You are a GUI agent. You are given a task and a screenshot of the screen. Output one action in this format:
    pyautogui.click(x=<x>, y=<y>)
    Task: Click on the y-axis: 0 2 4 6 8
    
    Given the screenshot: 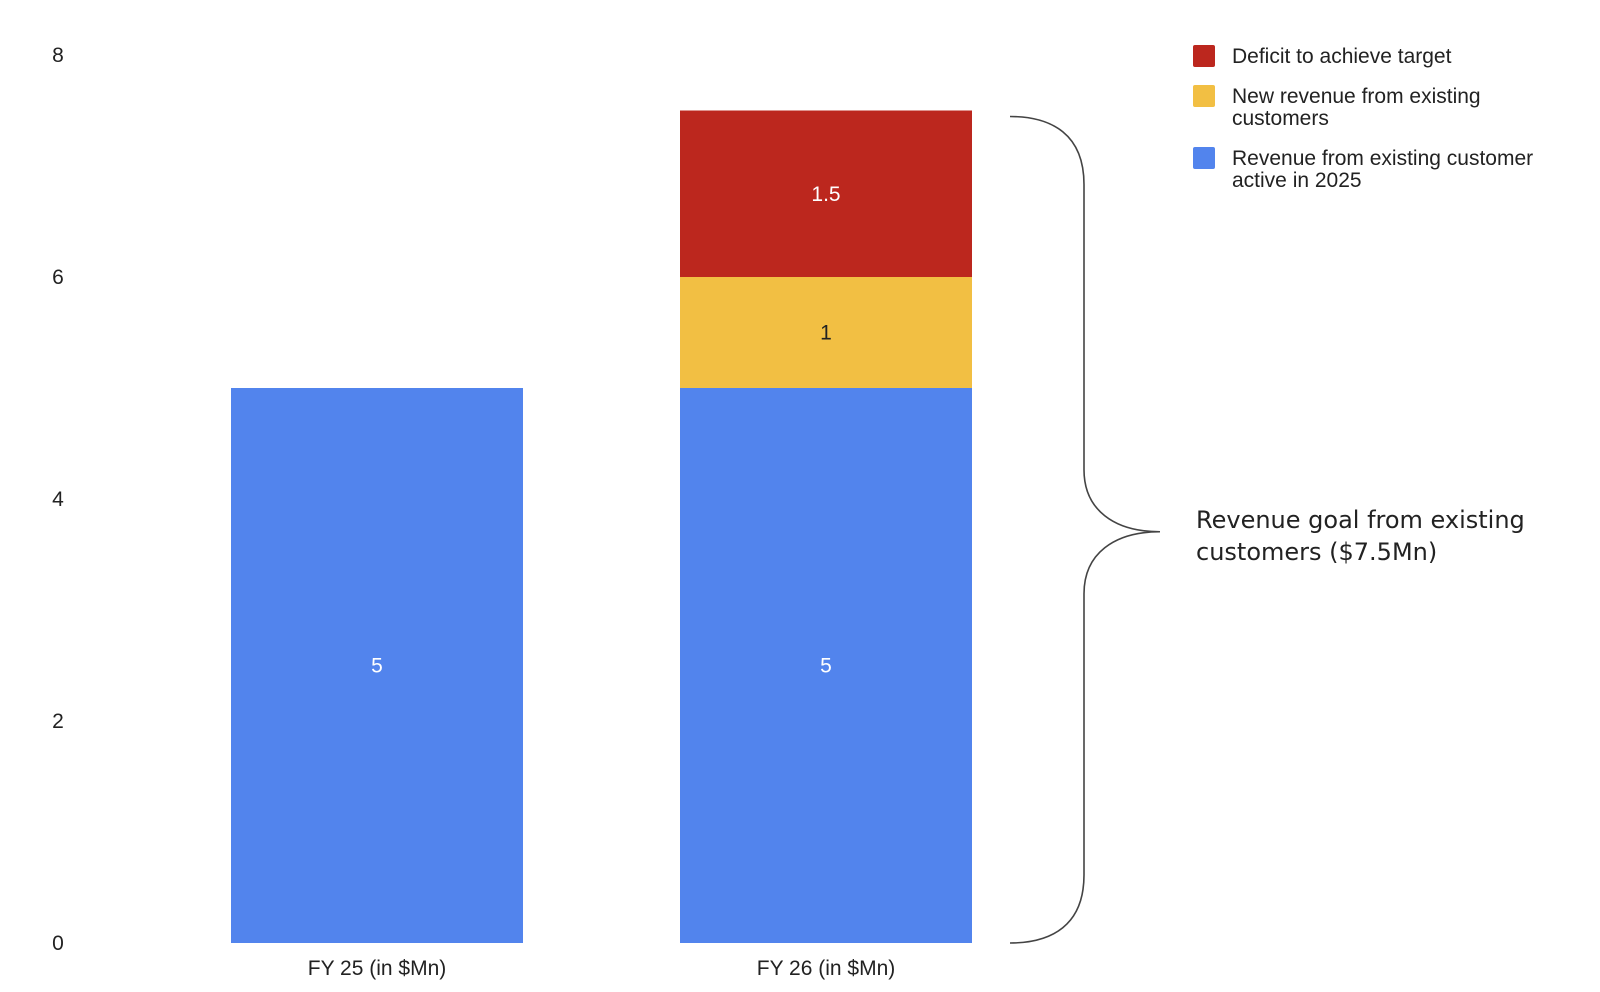 What is the action you would take?
    pyautogui.click(x=58, y=499)
    